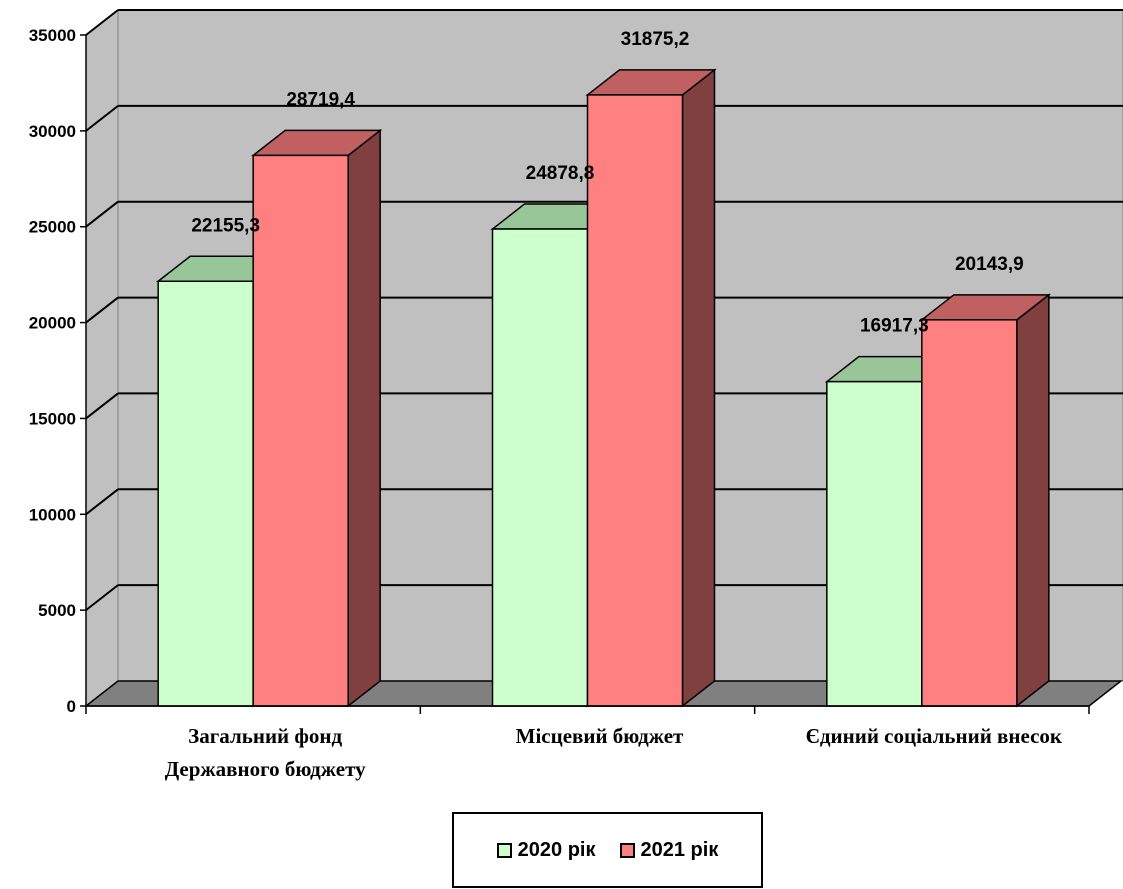 The height and width of the screenshot is (889, 1123). What do you see at coordinates (57, 610) in the screenshot?
I see `y-tick-label: 5000` at bounding box center [57, 610].